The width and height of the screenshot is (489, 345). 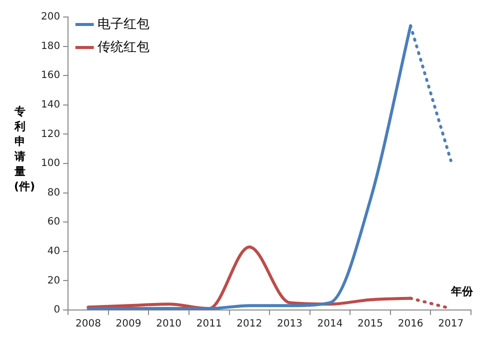 I want to click on x-tick-label: 2015, so click(x=370, y=324).